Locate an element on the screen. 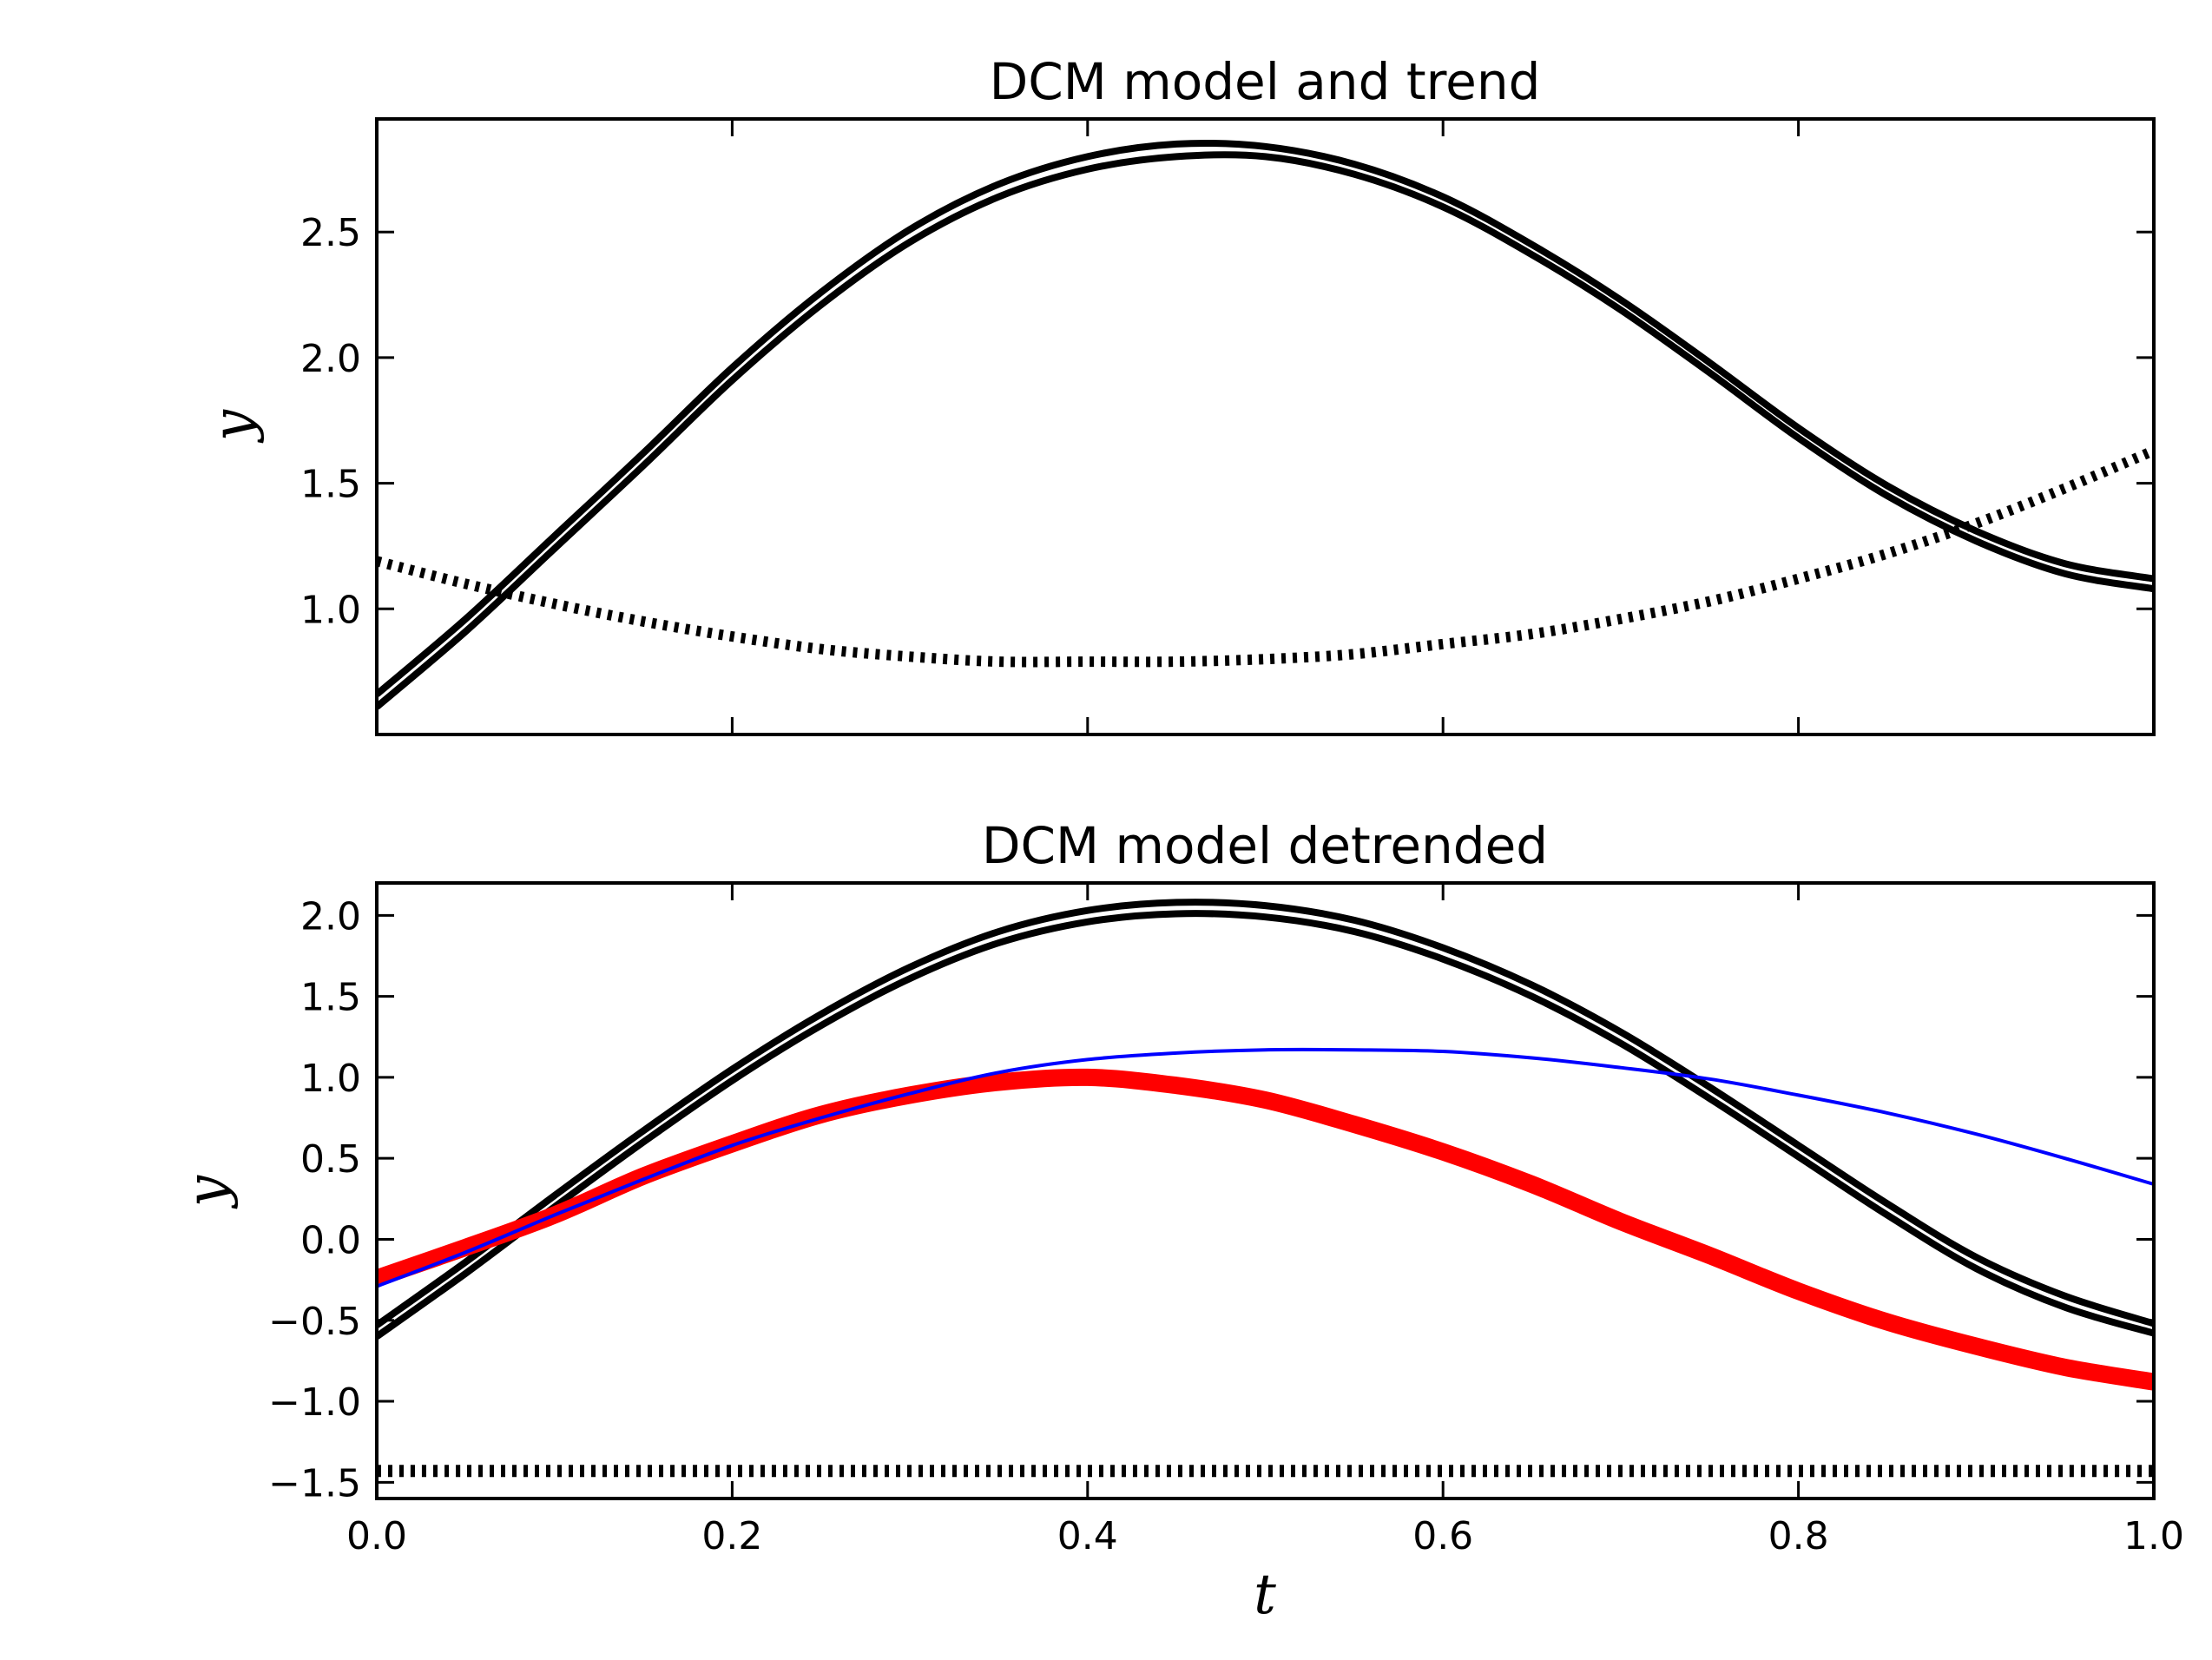 The image size is (2212, 1660). bottom-x-tick-label: 0.6 is located at coordinates (1442, 1536).